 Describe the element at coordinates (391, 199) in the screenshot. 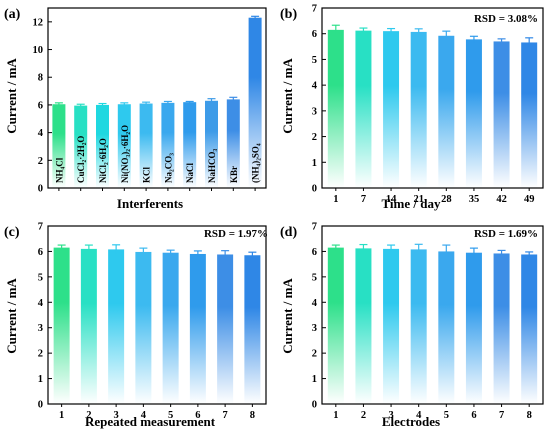

I see `x-tick-label: 14` at that location.